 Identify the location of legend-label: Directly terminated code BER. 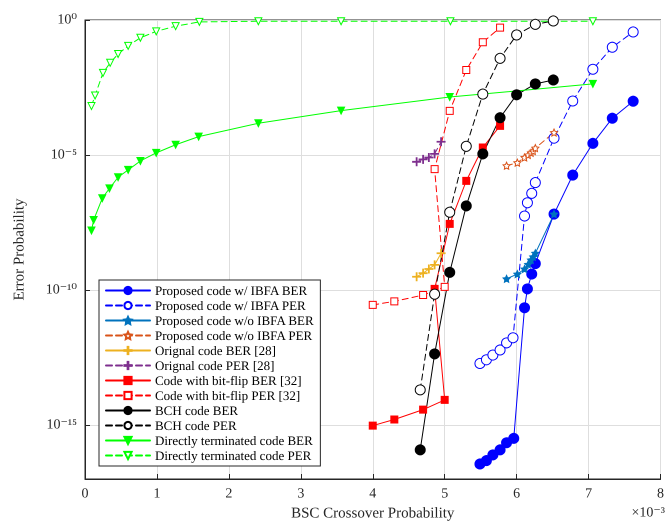
(234, 440).